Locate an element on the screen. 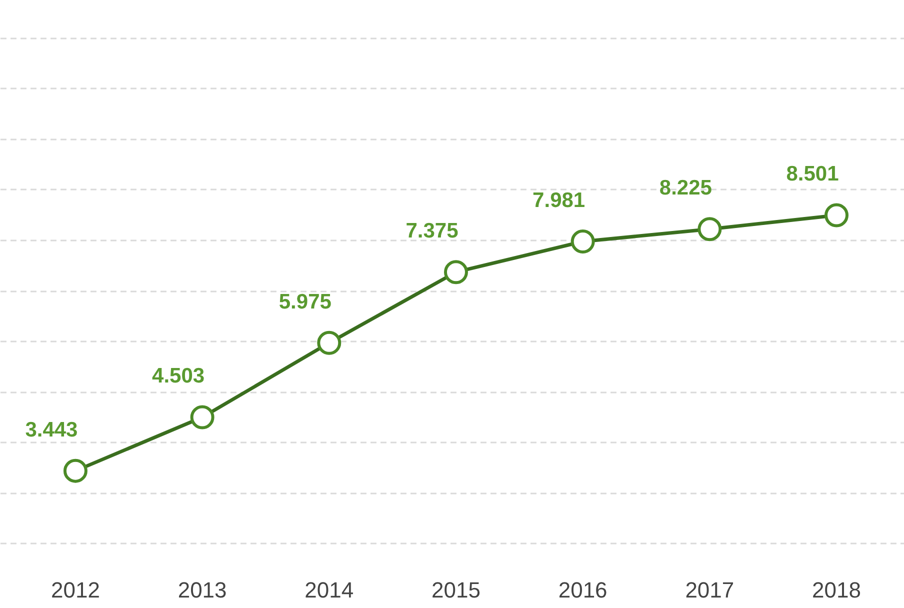 This screenshot has height=608, width=904. data-label: 3.443 is located at coordinates (51, 430).